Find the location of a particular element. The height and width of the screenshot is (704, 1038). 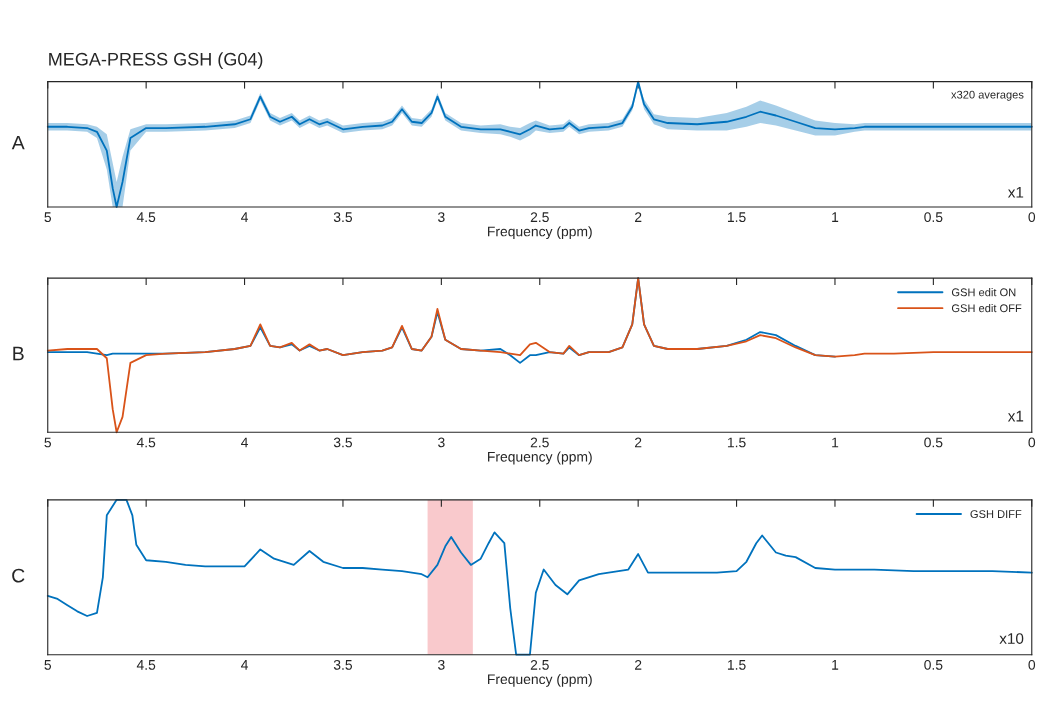

legend-label: GSH edit ON is located at coordinates (983, 292).